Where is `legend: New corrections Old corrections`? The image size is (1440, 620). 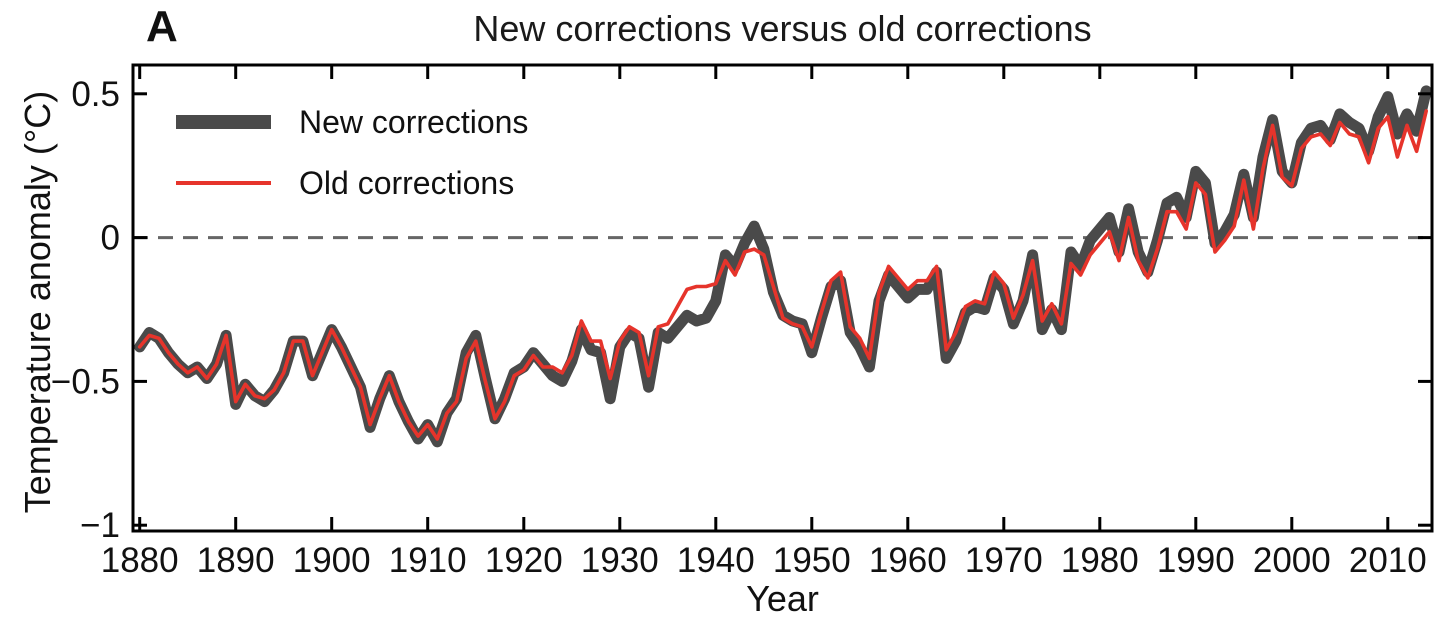
legend: New corrections Old corrections is located at coordinates (352, 152).